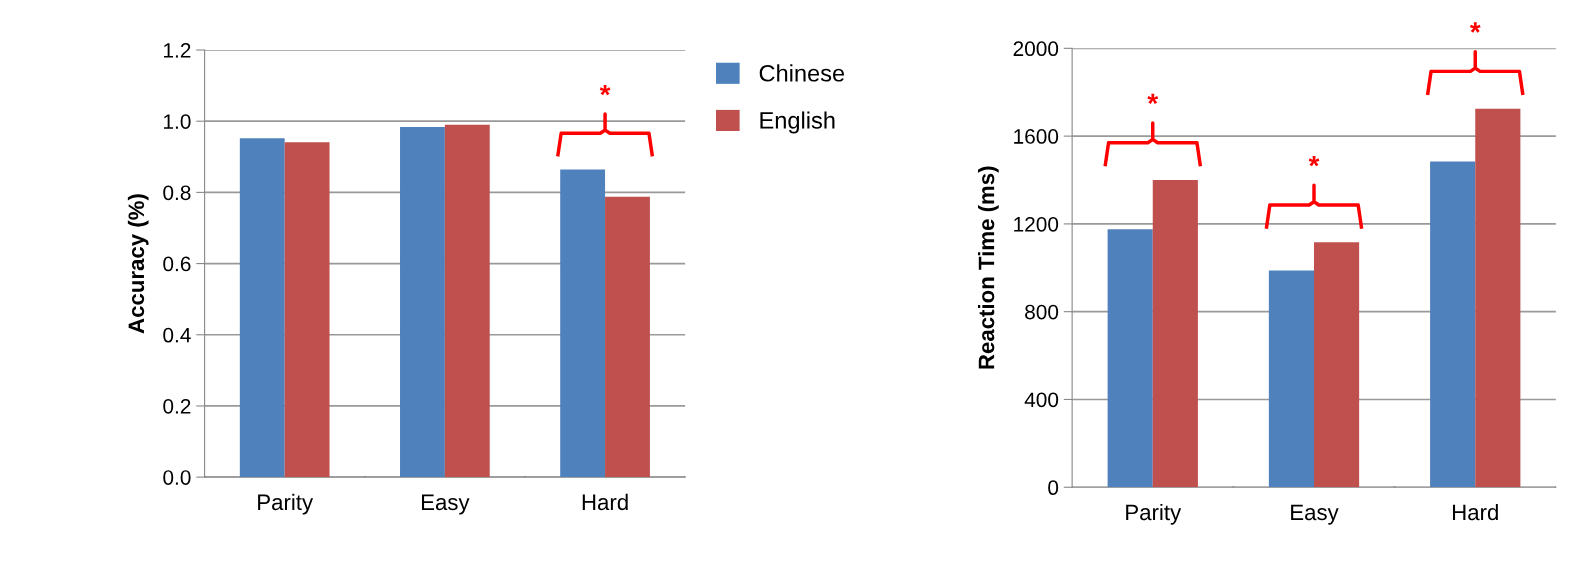 Image resolution: width=1586 pixels, height=562 pixels. What do you see at coordinates (802, 73) in the screenshot?
I see `legend-label: Chinese` at bounding box center [802, 73].